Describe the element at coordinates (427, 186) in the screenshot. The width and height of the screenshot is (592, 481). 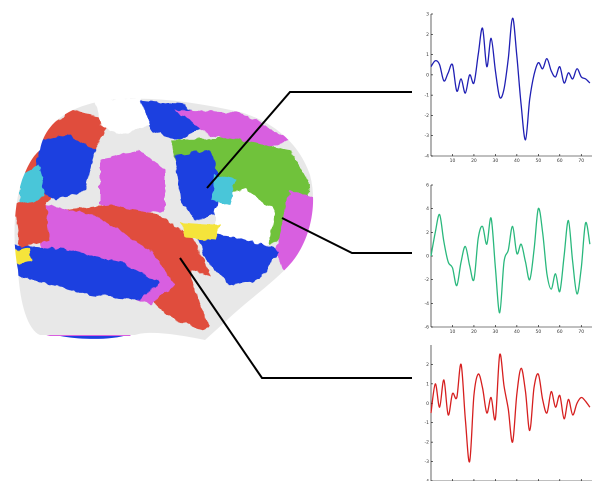
I see `y-tick-label: 6` at that location.